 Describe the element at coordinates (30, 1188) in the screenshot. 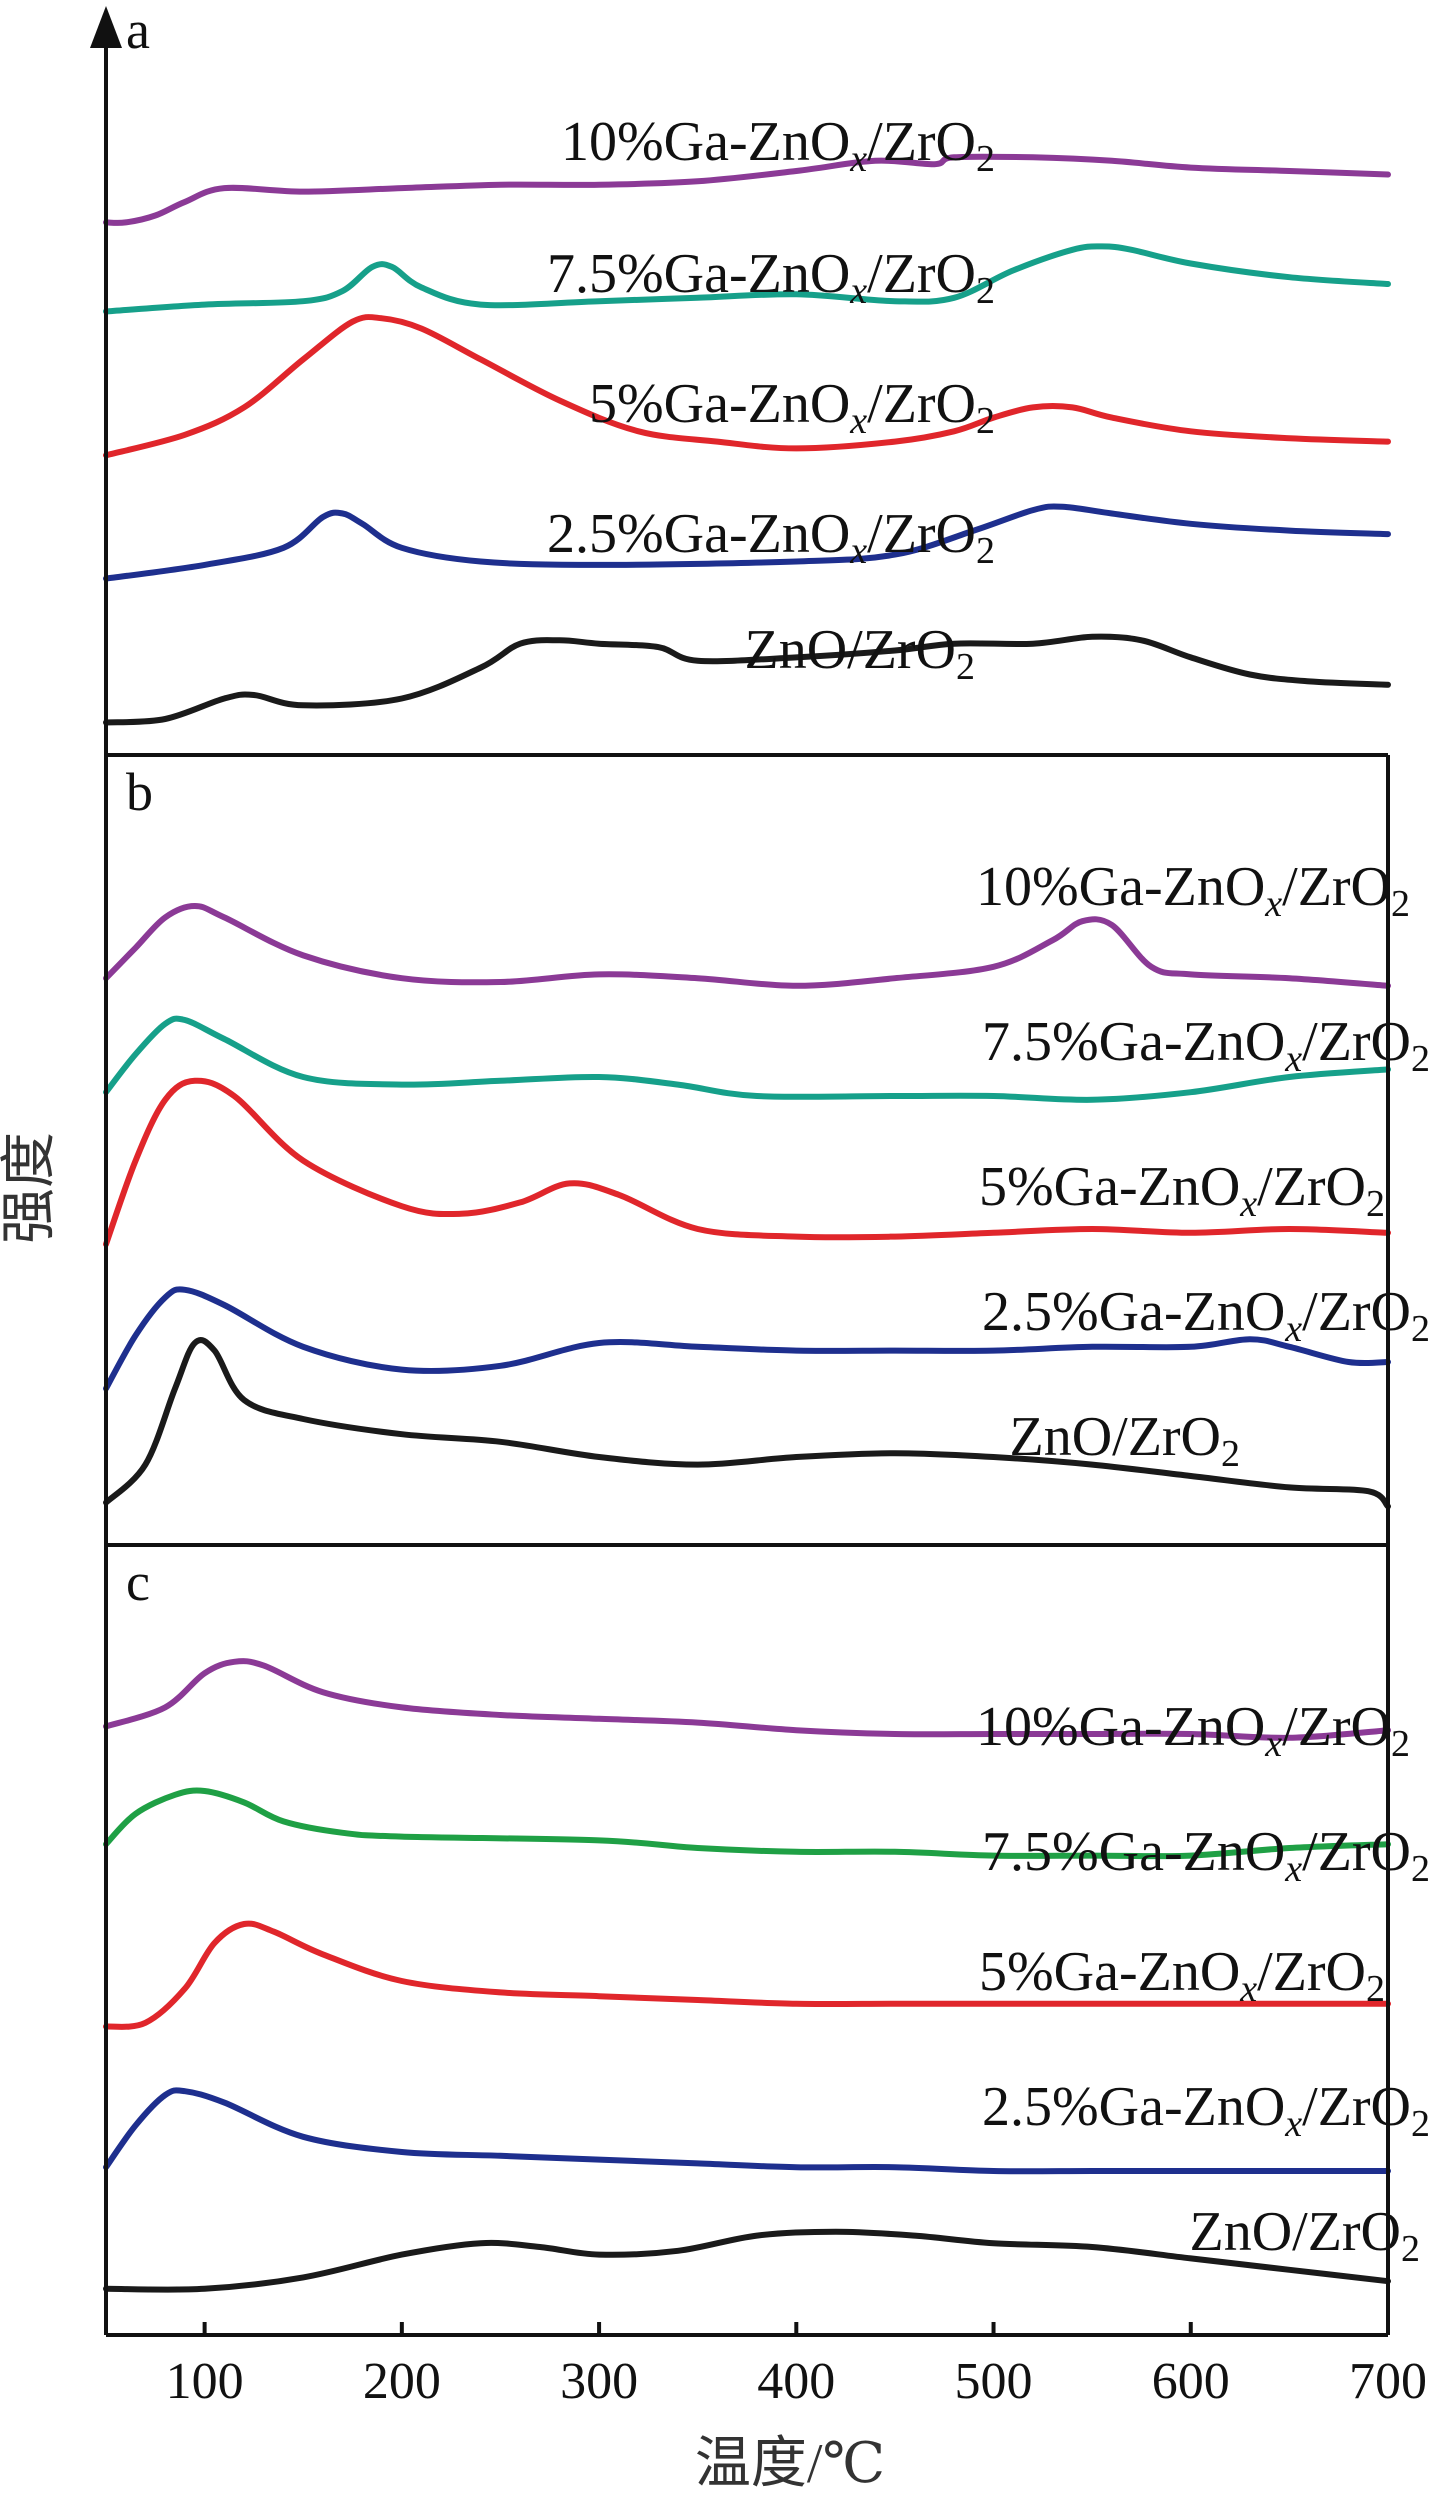

I see `y-axis-title: 强度` at that location.